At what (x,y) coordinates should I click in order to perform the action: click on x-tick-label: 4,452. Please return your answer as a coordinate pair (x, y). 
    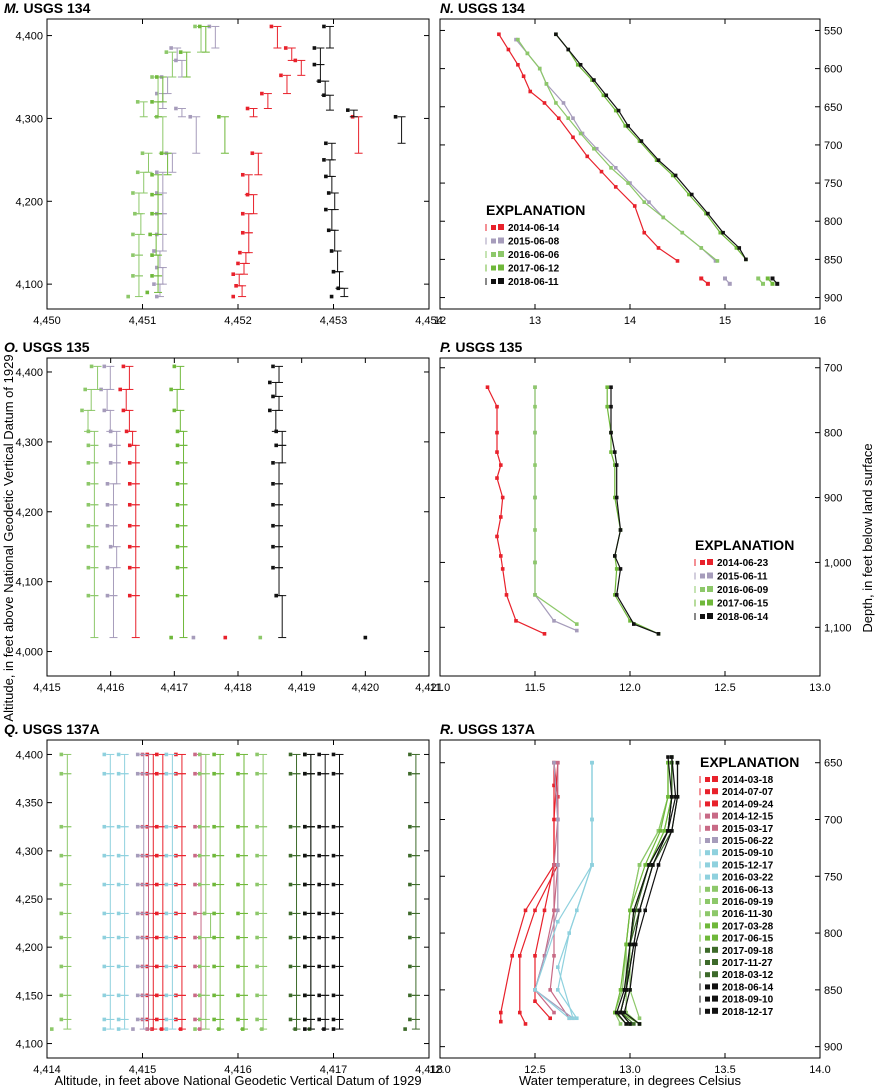
    Looking at the image, I should click on (238, 321).